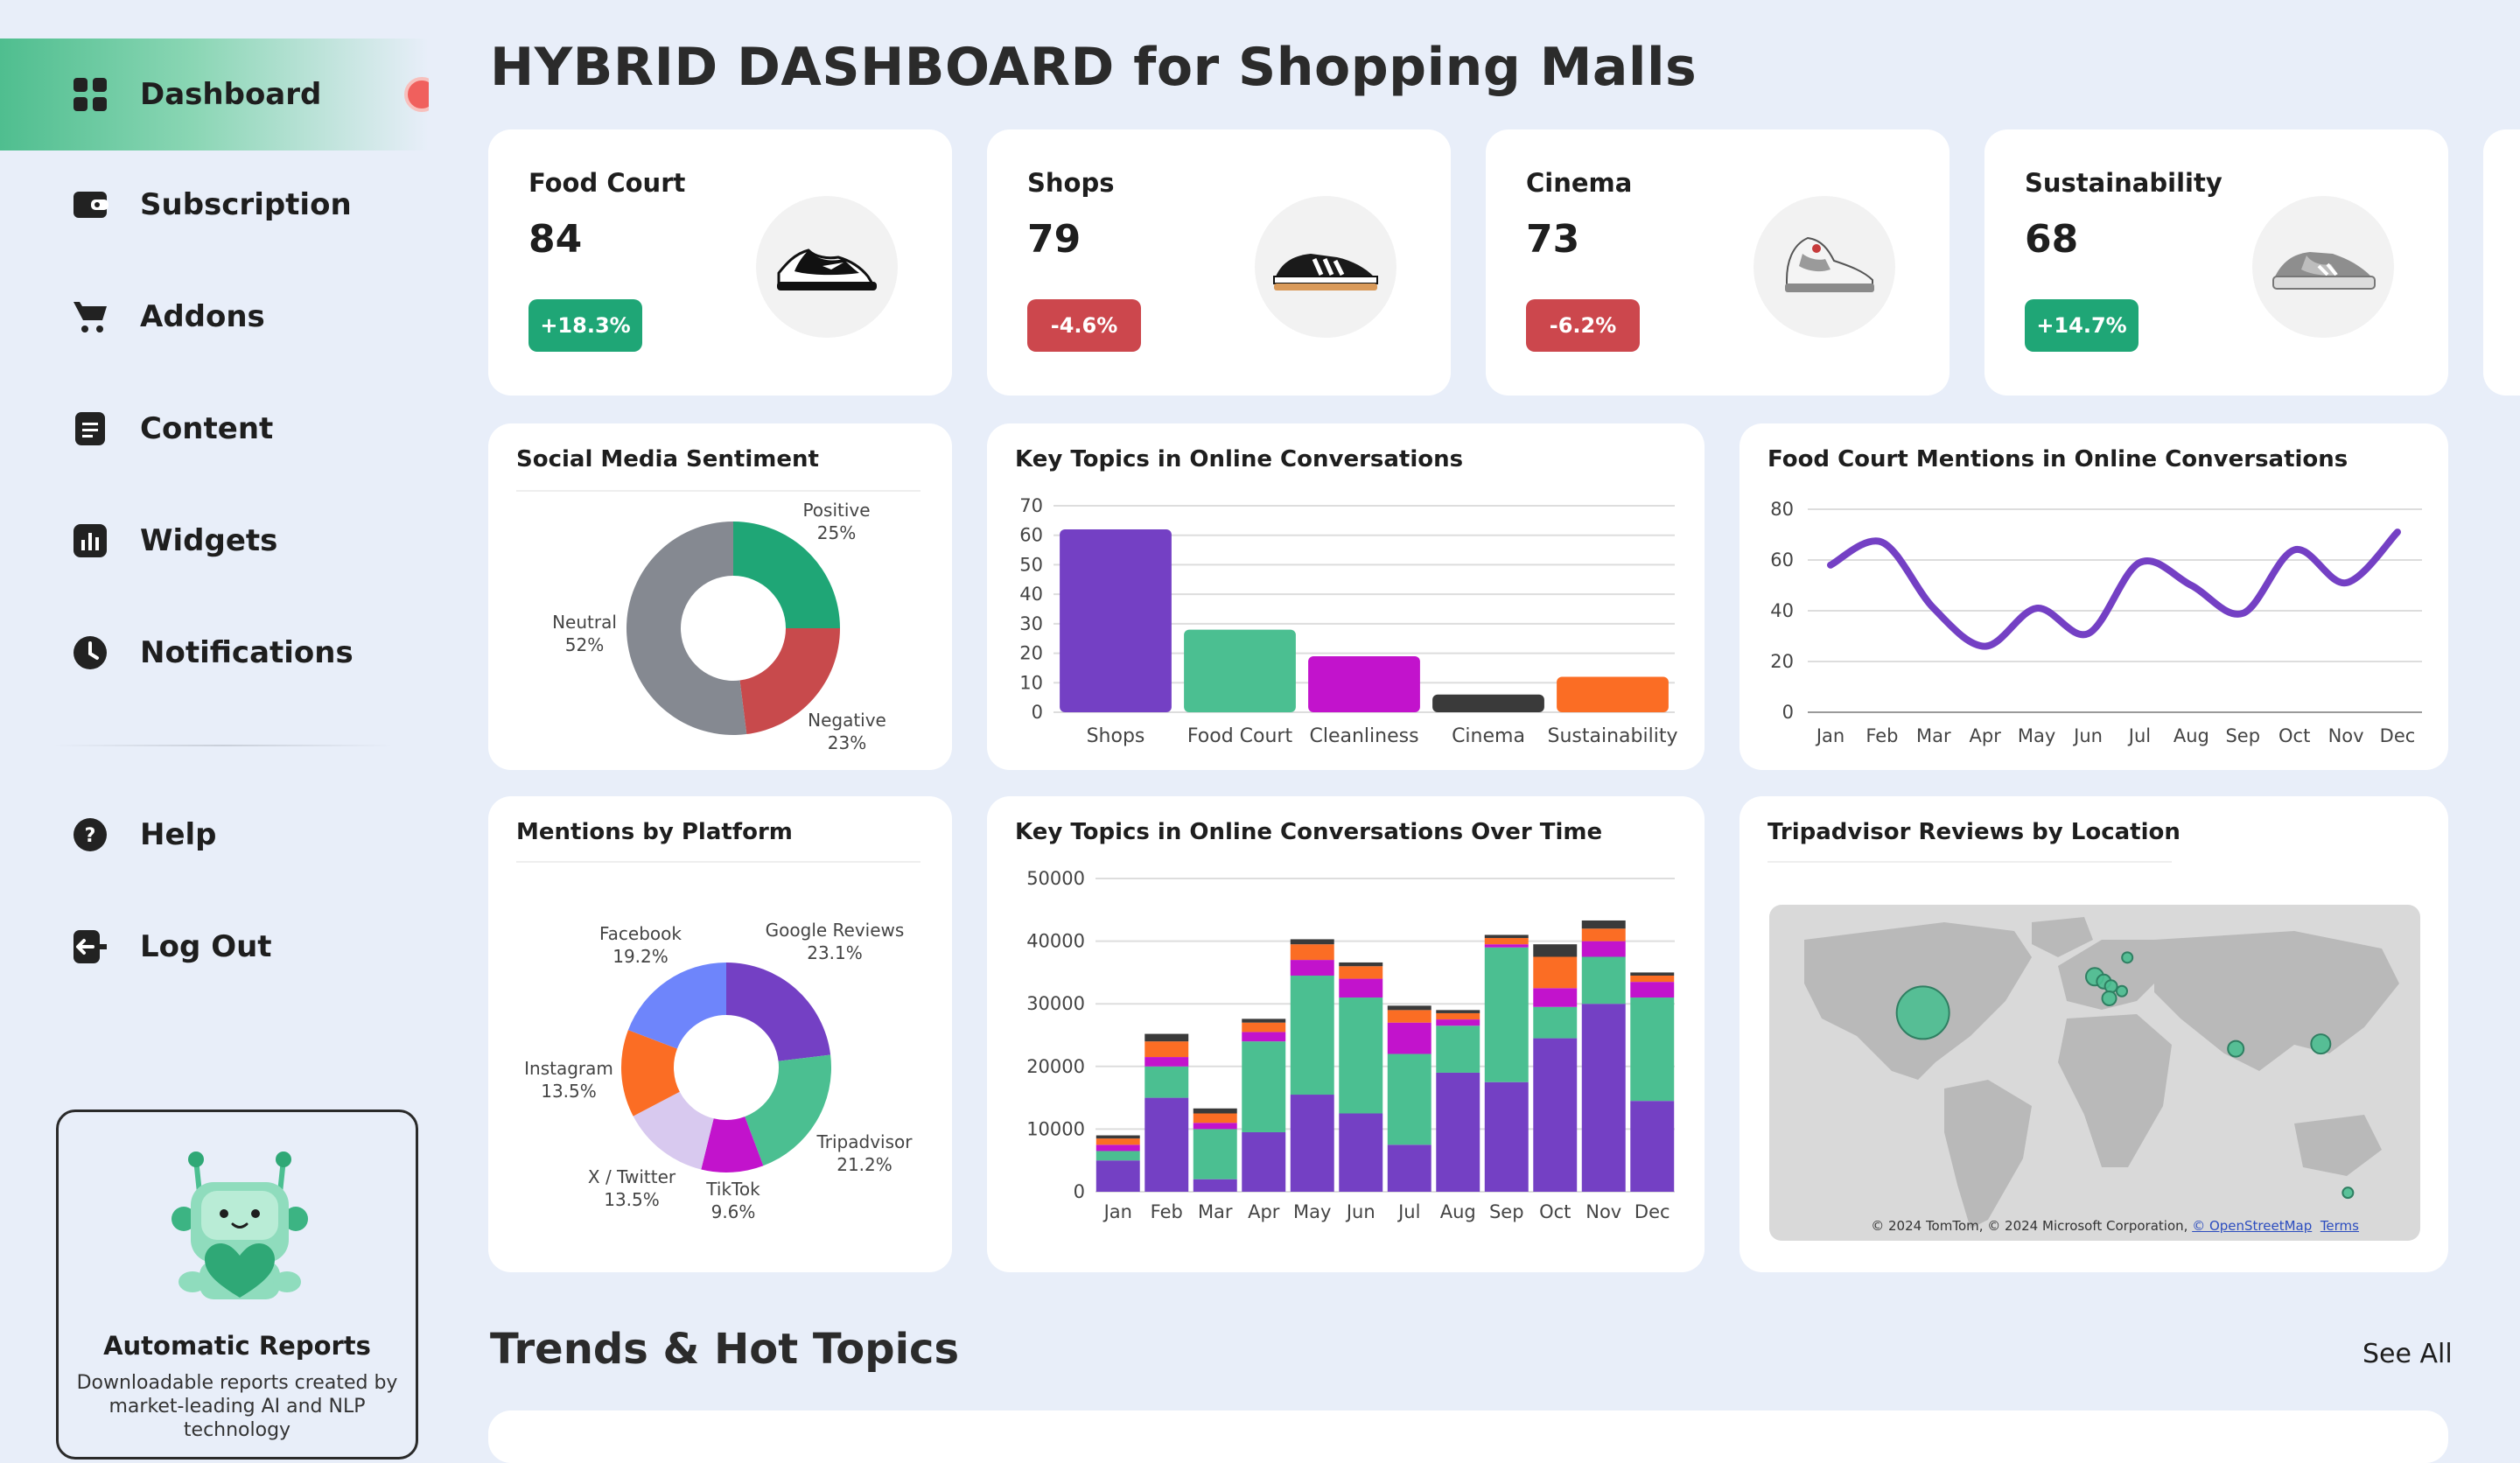  Describe the element at coordinates (1031, 535) in the screenshot. I see `y-tick-label: 60` at that location.